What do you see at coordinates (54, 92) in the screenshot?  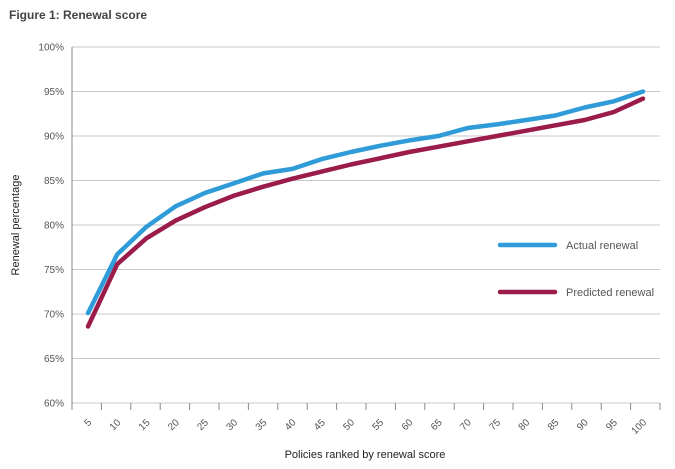 I see `y-tick-label: 95%` at bounding box center [54, 92].